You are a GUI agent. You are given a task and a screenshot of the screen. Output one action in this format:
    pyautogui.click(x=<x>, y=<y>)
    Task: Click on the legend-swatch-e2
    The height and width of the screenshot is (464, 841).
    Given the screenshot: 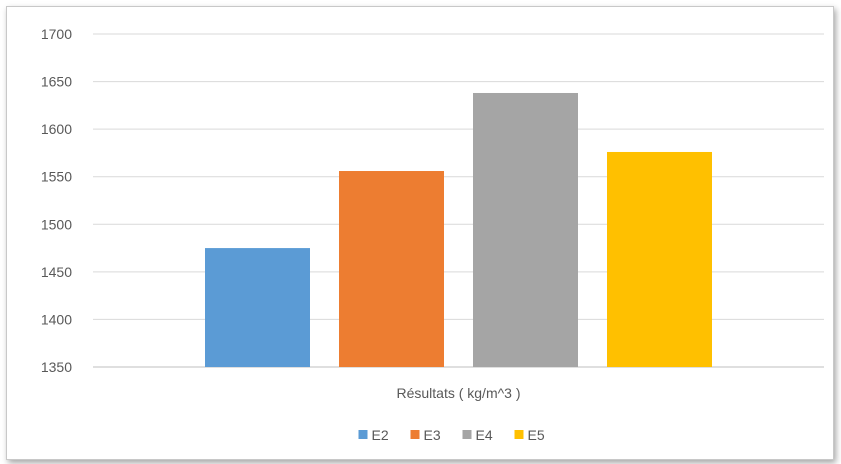 What is the action you would take?
    pyautogui.click(x=363, y=434)
    